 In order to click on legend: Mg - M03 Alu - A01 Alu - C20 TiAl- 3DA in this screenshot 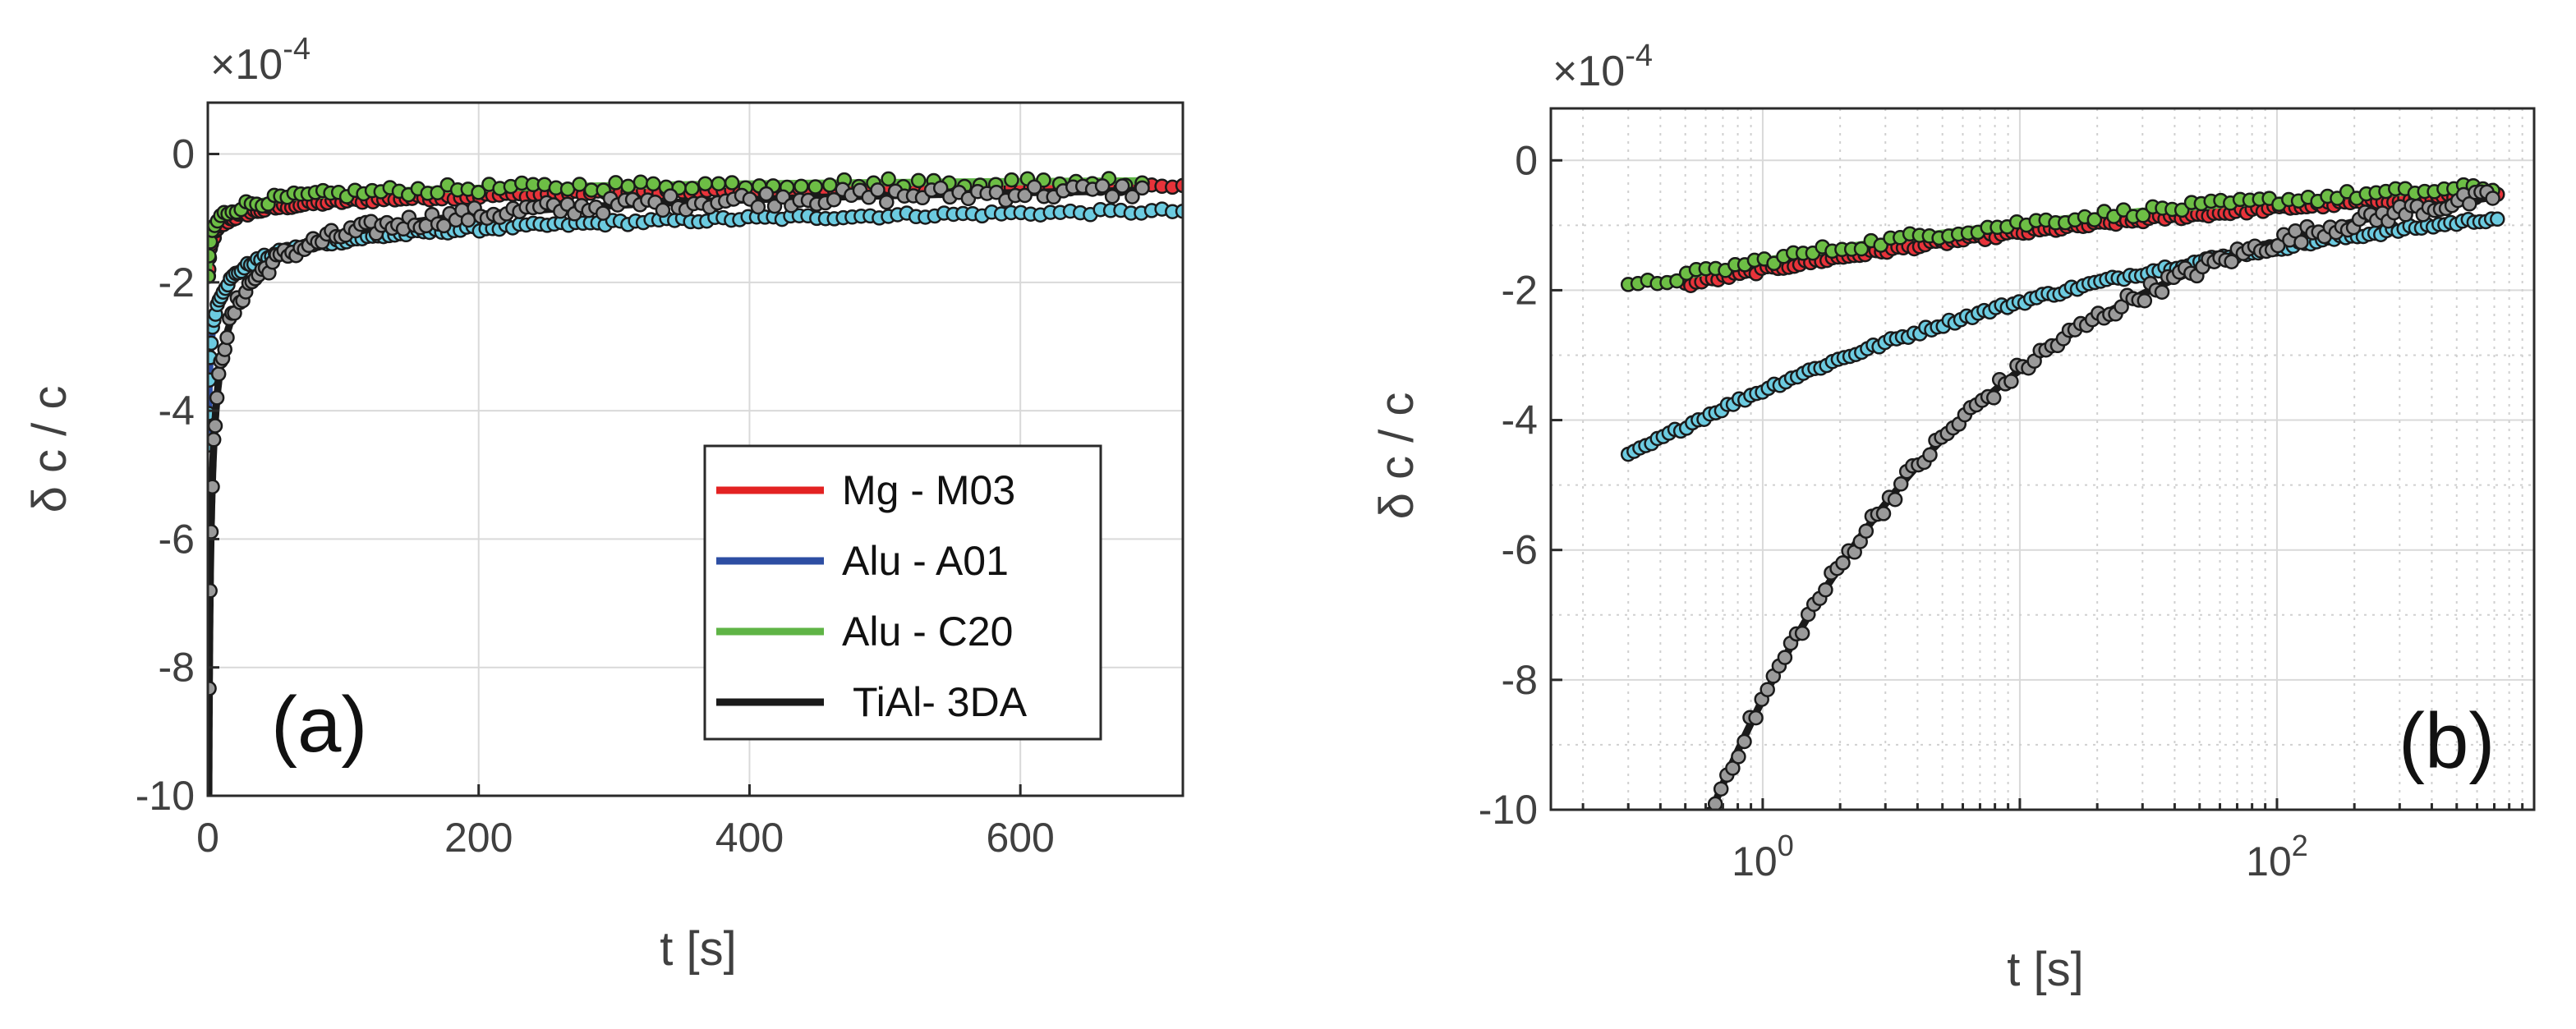, I will do `click(902, 592)`.